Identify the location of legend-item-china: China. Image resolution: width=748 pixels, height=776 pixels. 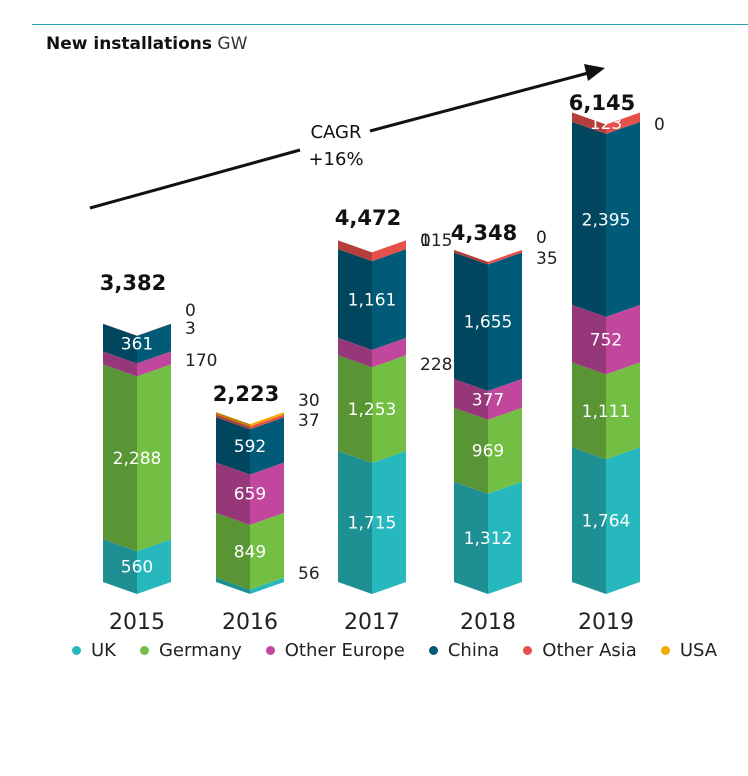
(464, 650).